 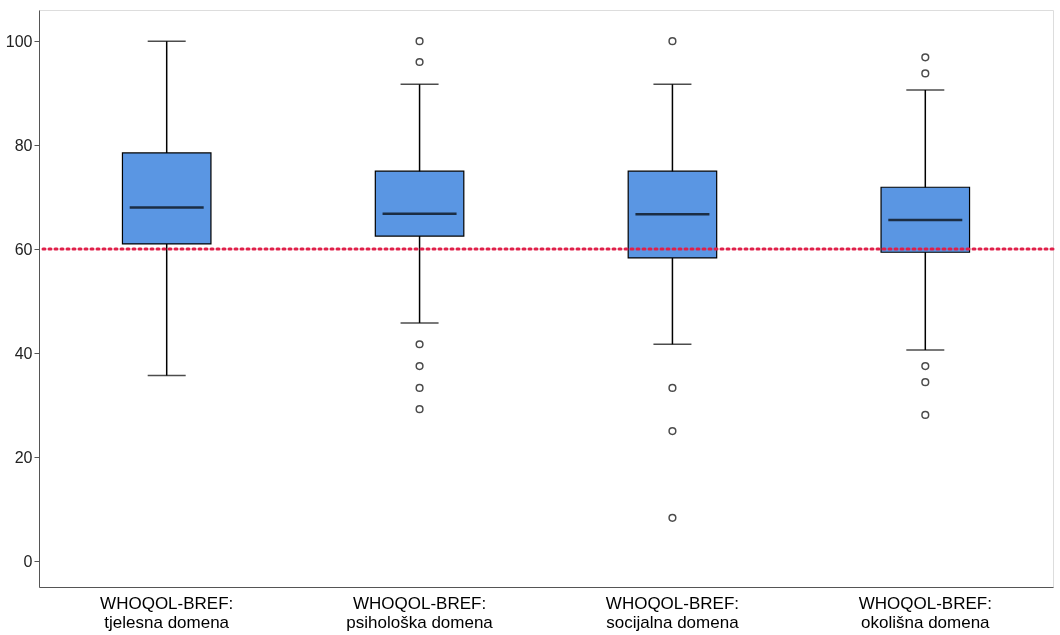 What do you see at coordinates (19, 41) in the screenshot?
I see `y-tick-label: 100` at bounding box center [19, 41].